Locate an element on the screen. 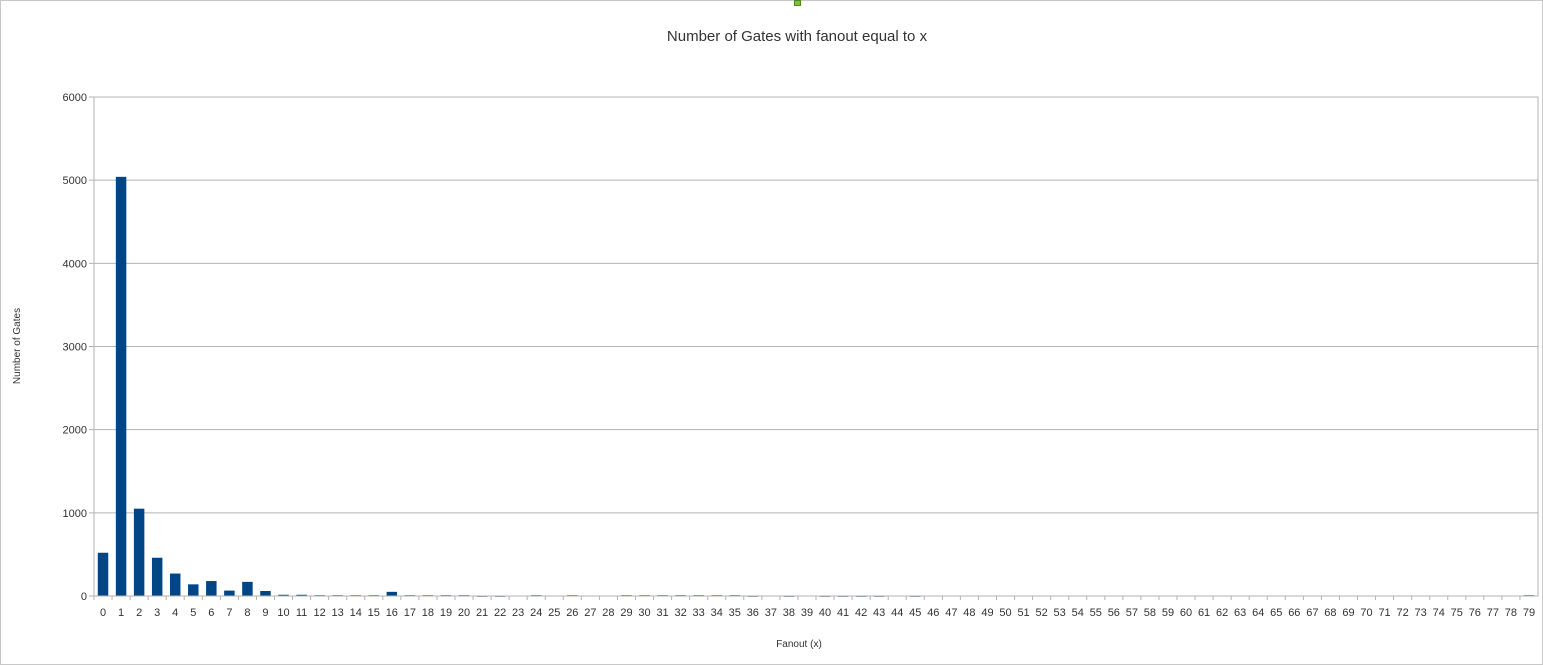  x-tick-label: 17 is located at coordinates (410, 613).